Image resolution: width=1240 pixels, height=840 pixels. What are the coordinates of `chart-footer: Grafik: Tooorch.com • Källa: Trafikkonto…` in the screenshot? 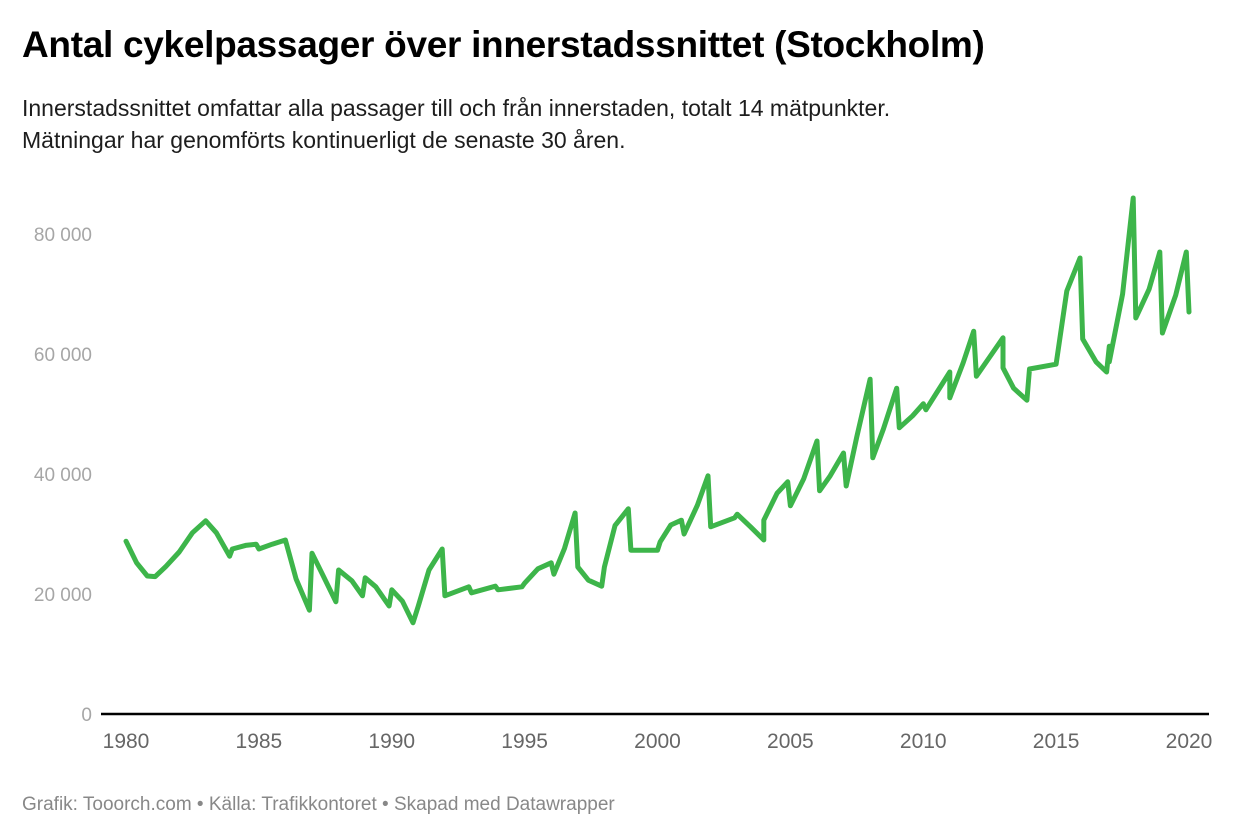 It's located at (318, 804).